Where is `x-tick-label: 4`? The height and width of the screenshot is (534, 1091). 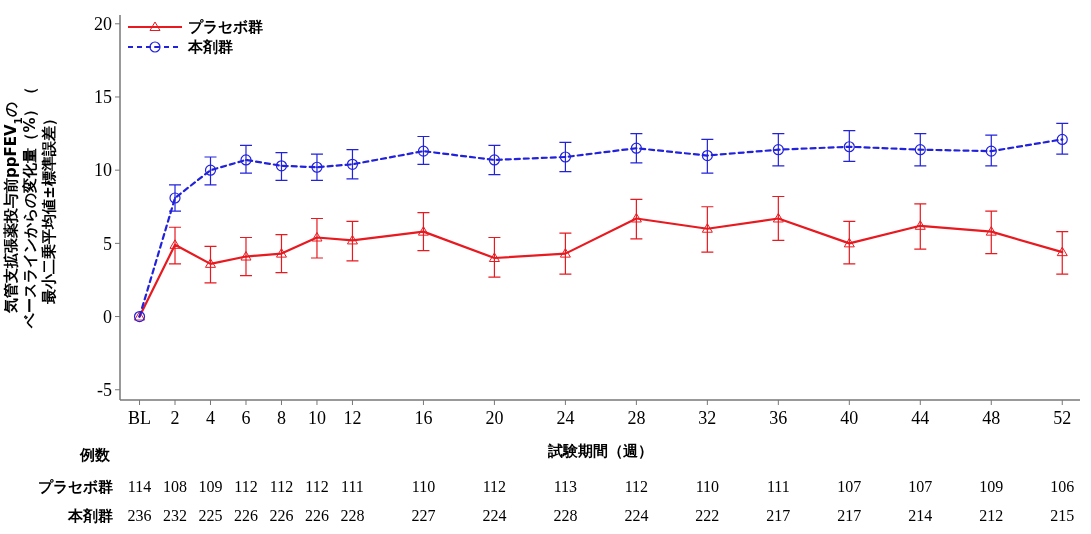
x-tick-label: 4 is located at coordinates (210, 418).